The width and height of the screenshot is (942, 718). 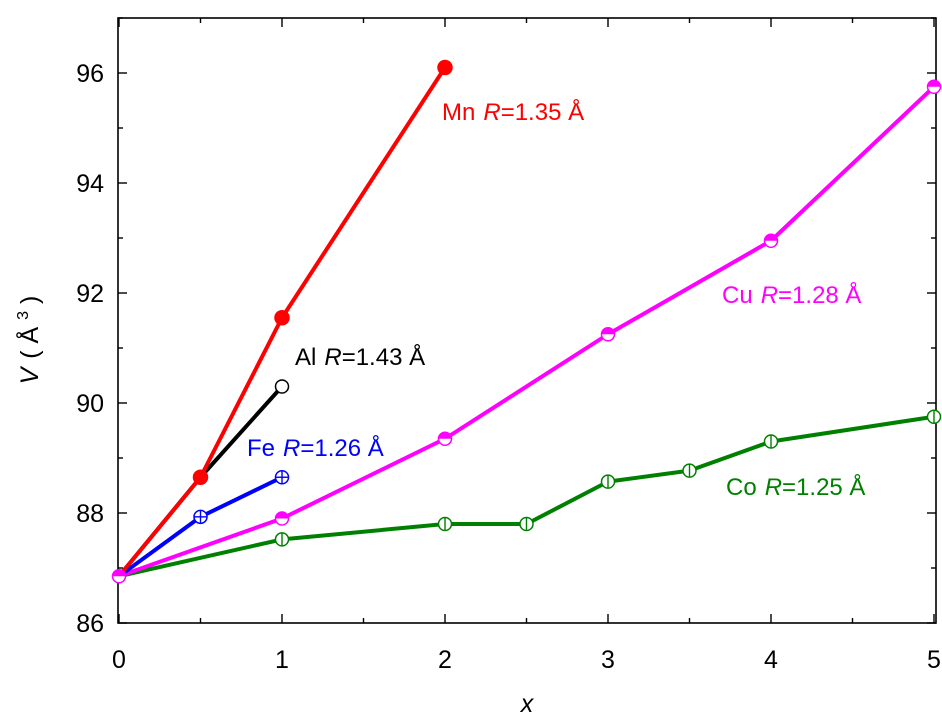 I want to click on series-label-element: Mn, so click(x=458, y=112).